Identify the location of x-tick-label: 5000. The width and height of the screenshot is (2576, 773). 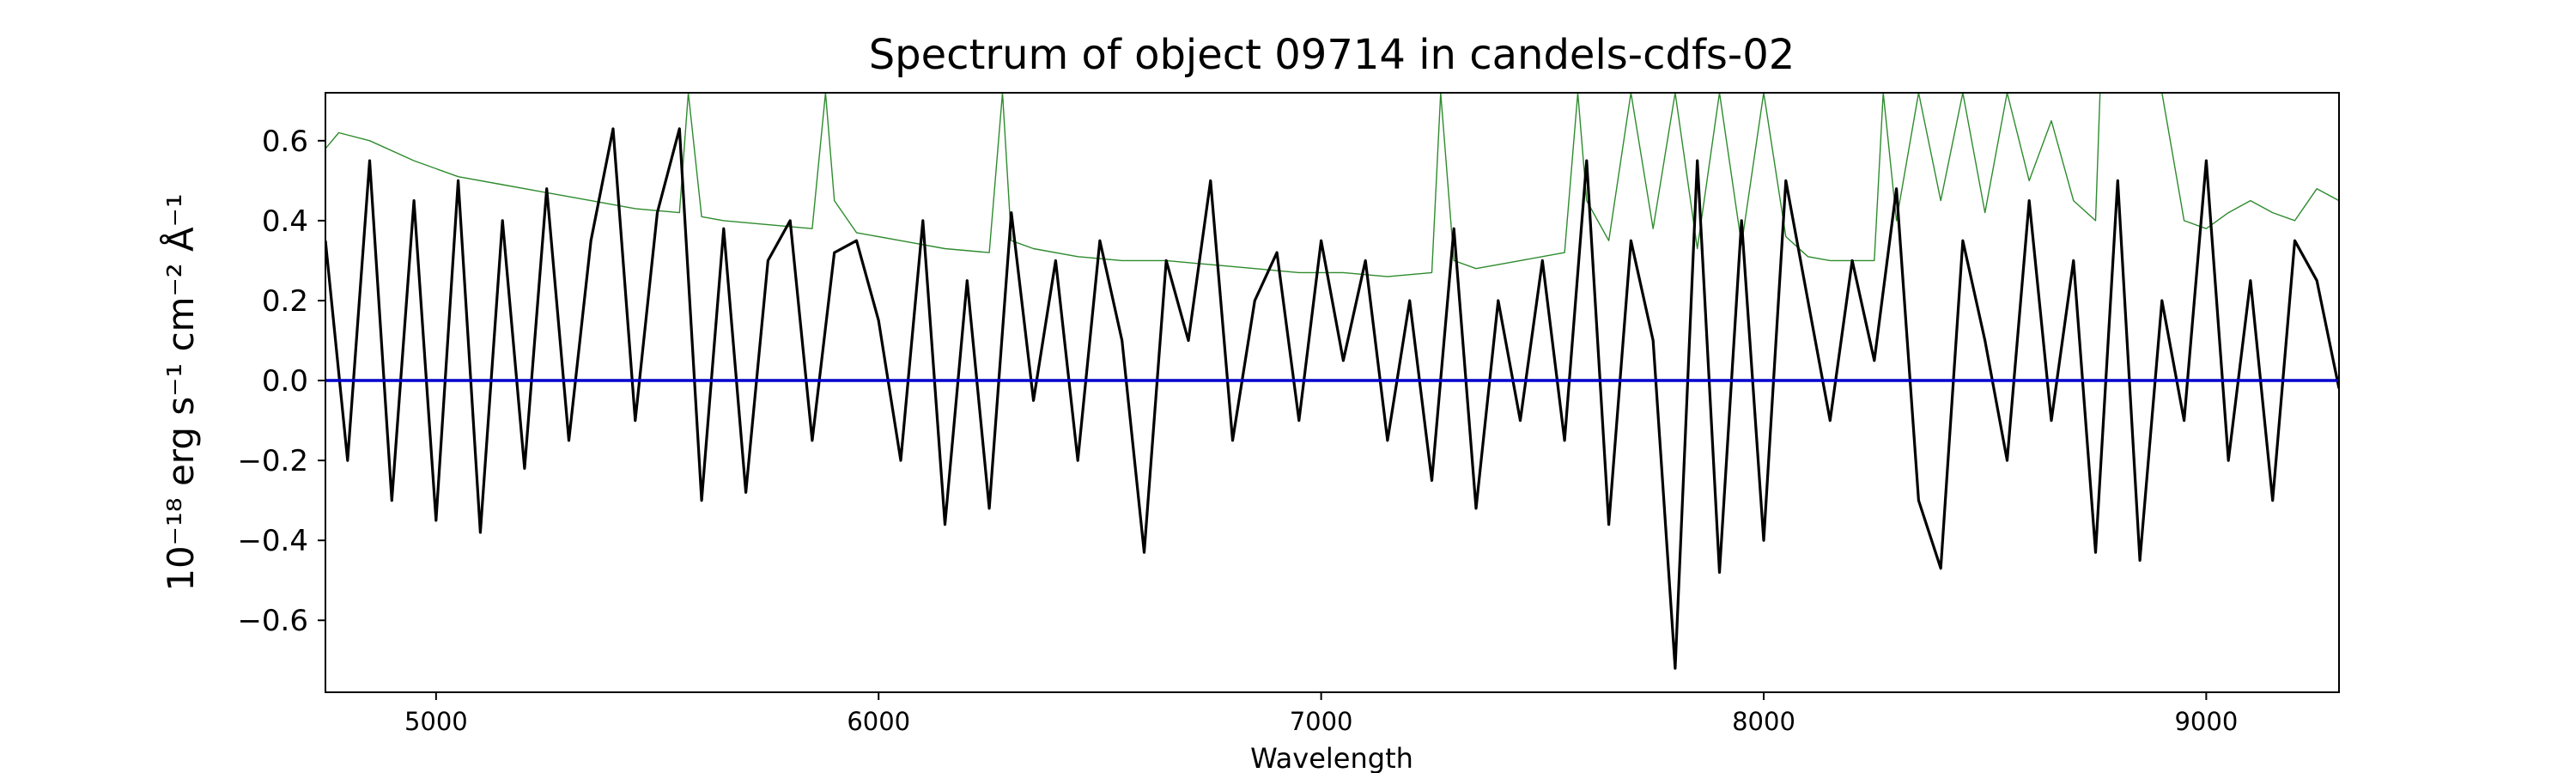
(436, 721).